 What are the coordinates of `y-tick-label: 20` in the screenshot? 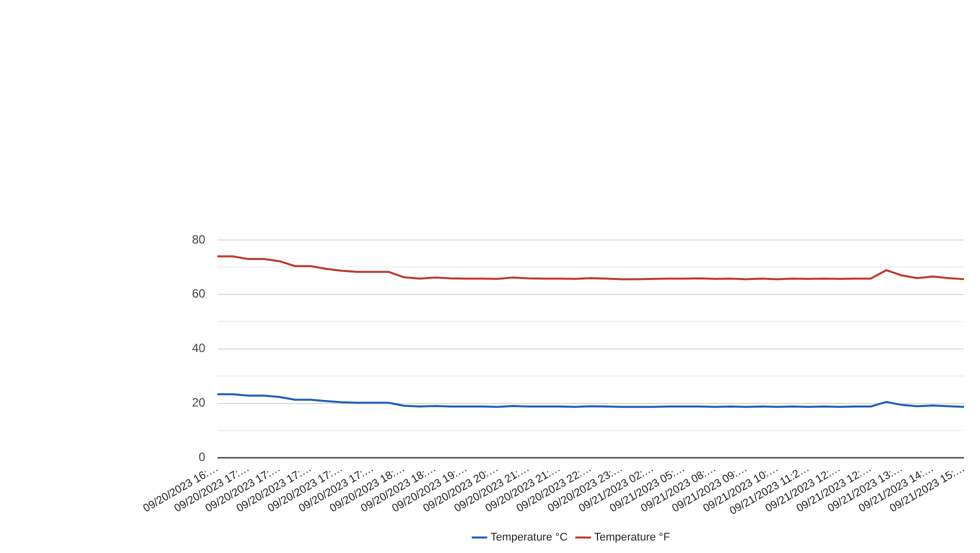 It's located at (199, 403).